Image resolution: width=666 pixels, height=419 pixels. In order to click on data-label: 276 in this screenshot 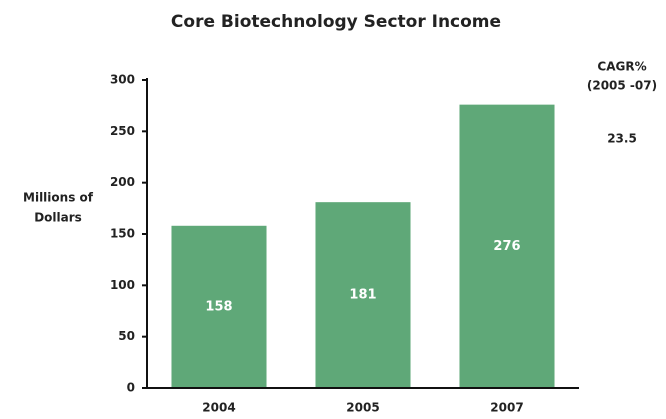, I will do `click(506, 246)`.